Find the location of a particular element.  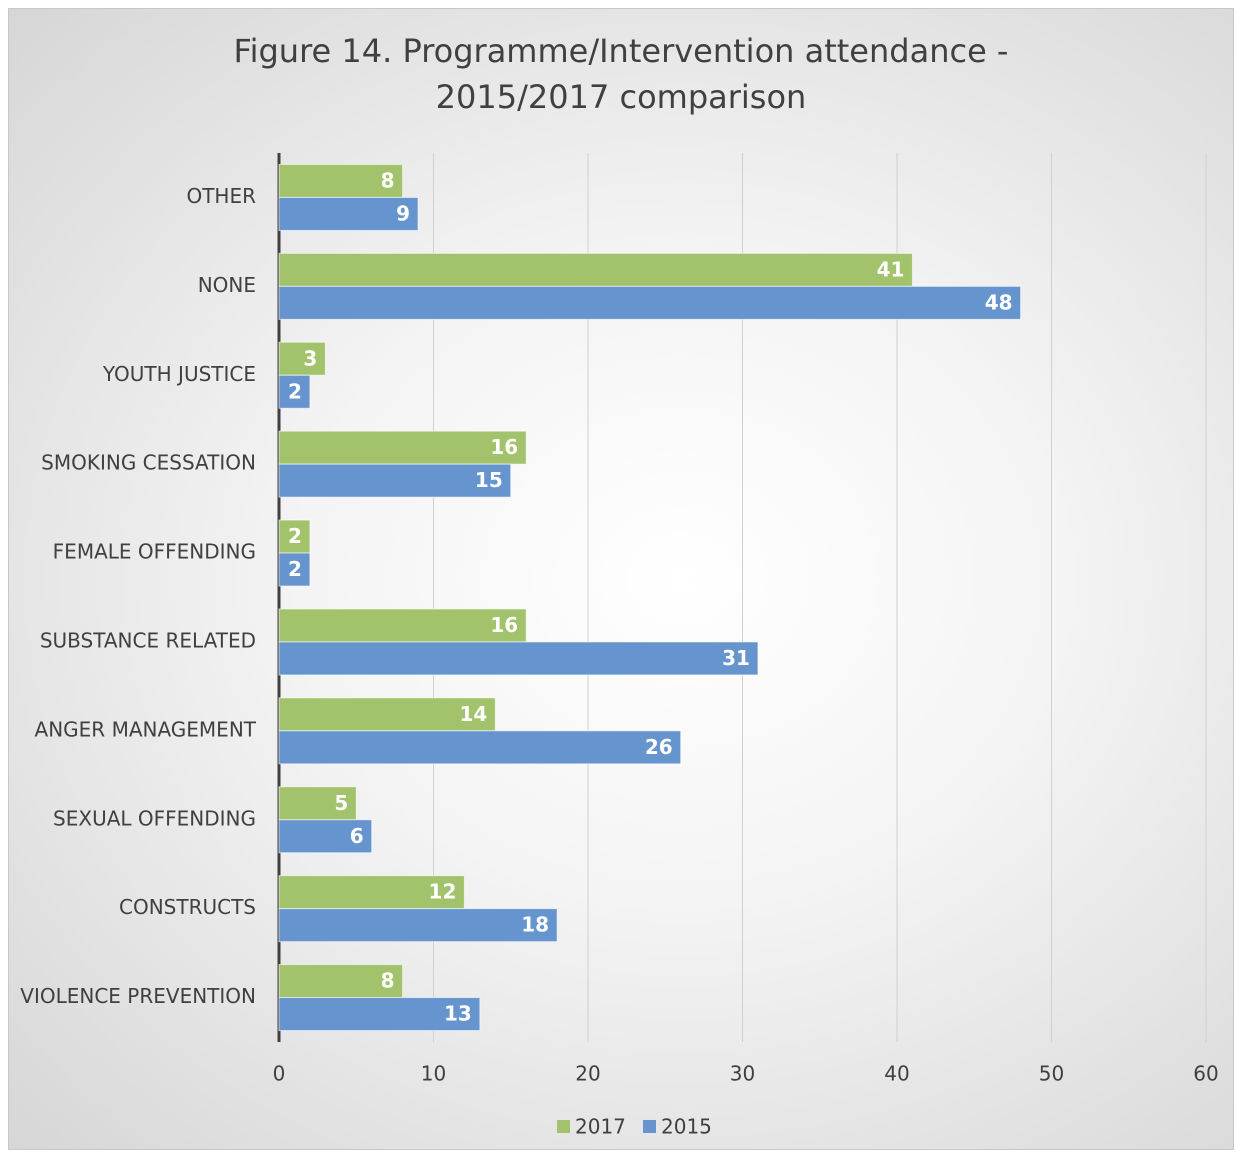

data-label: 14 is located at coordinates (473, 714).